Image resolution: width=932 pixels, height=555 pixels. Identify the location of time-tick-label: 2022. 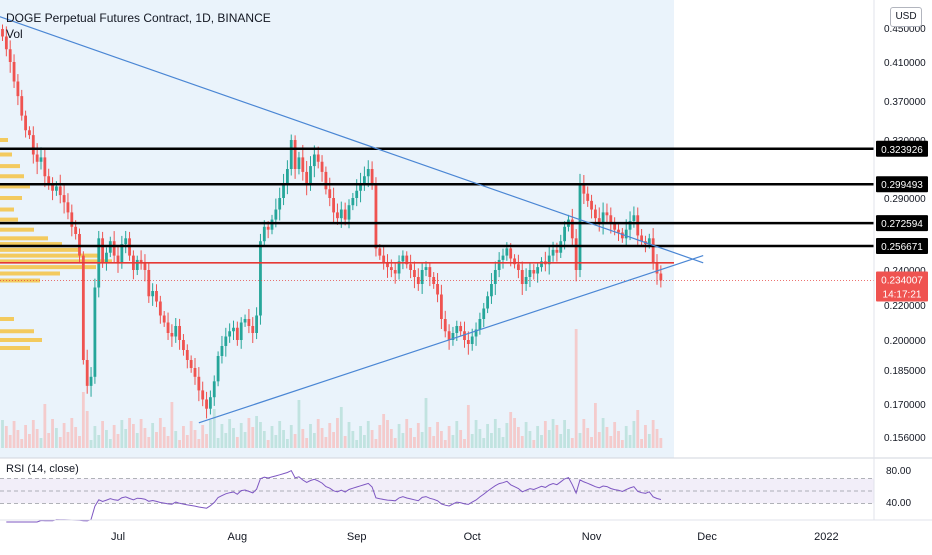
(826, 537).